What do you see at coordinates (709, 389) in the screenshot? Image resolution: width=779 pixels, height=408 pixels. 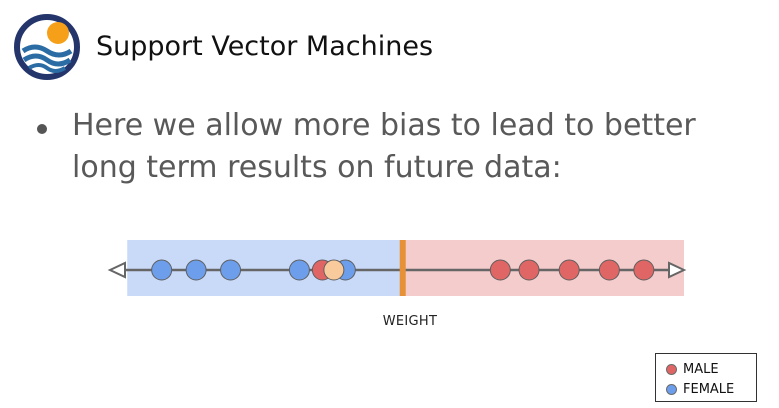 I see `legend-label-female: FEMALE` at bounding box center [709, 389].